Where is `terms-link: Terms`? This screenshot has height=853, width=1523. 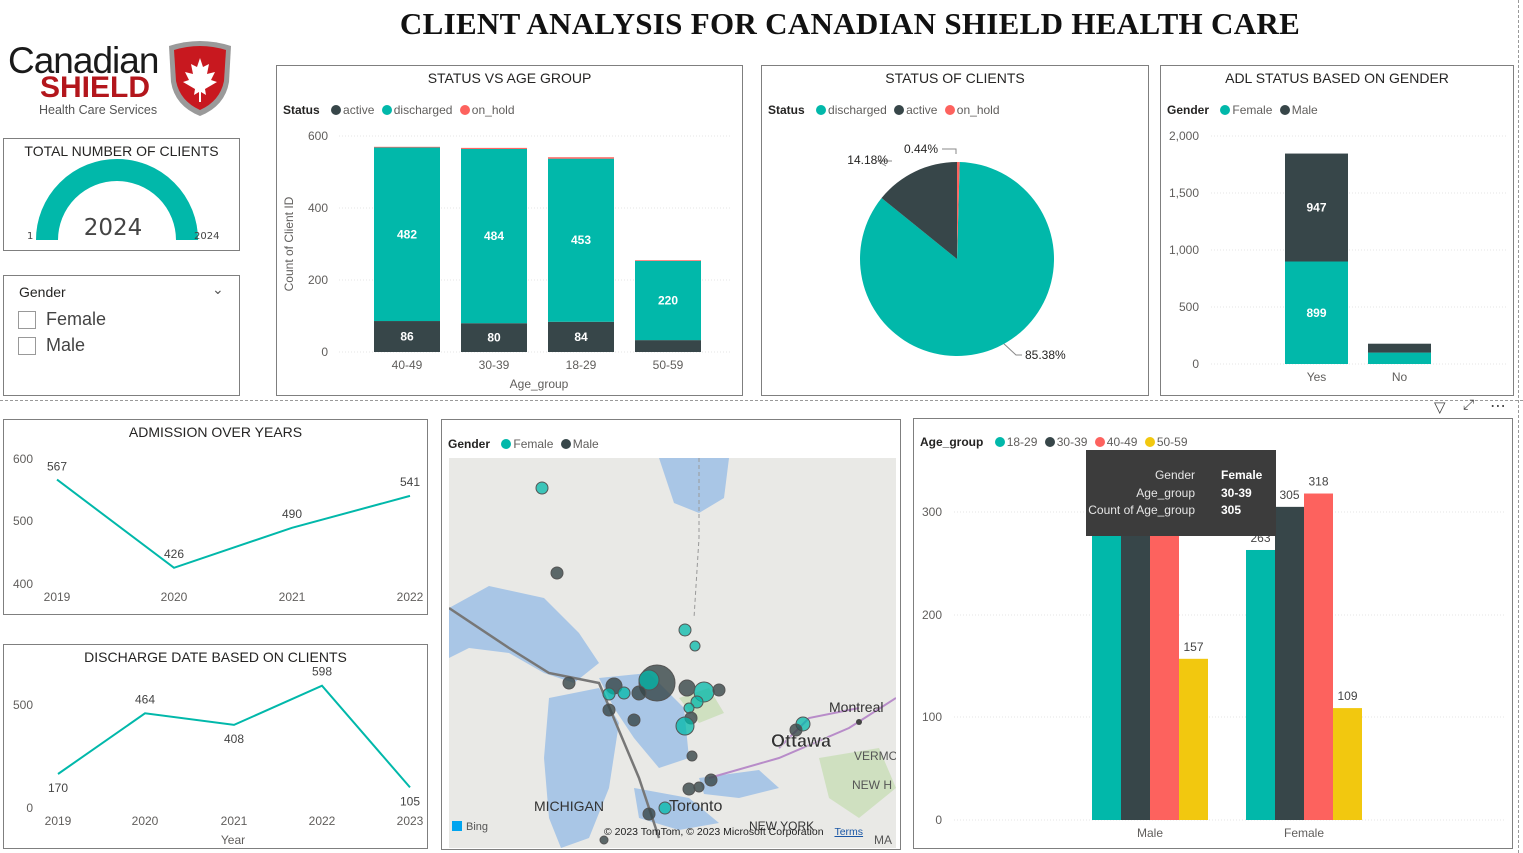
terms-link: Terms is located at coordinates (849, 832).